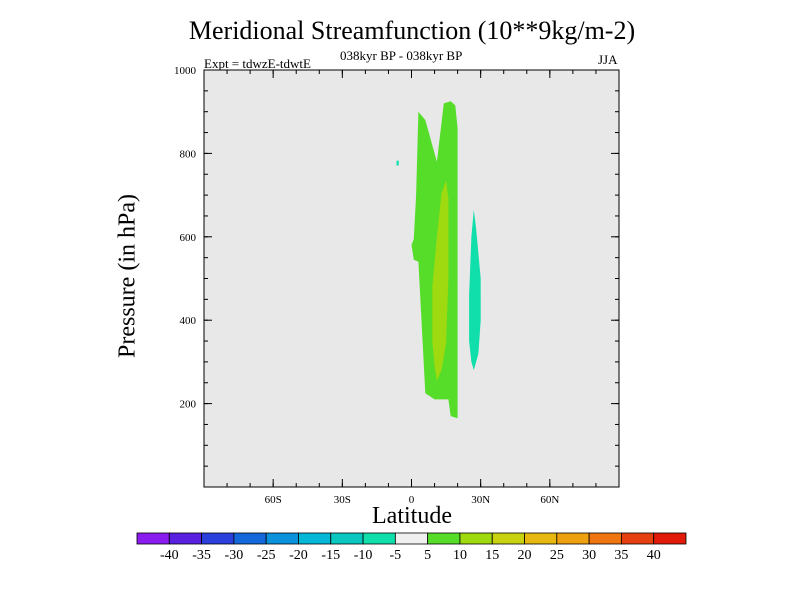 The height and width of the screenshot is (600, 800). Describe the element at coordinates (234, 555) in the screenshot. I see `colorbar-label: -30` at that location.